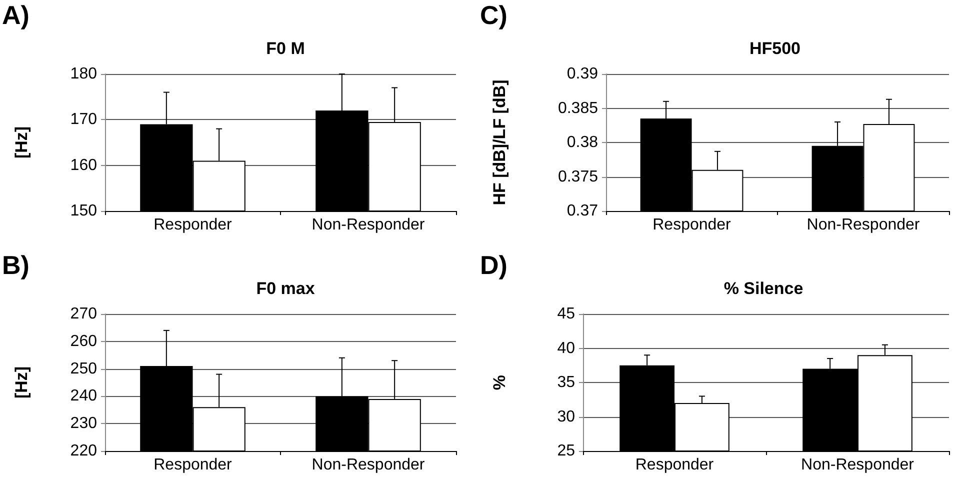 The width and height of the screenshot is (957, 483). Describe the element at coordinates (582, 211) in the screenshot. I see `y-tick-label: 0.37` at that location.